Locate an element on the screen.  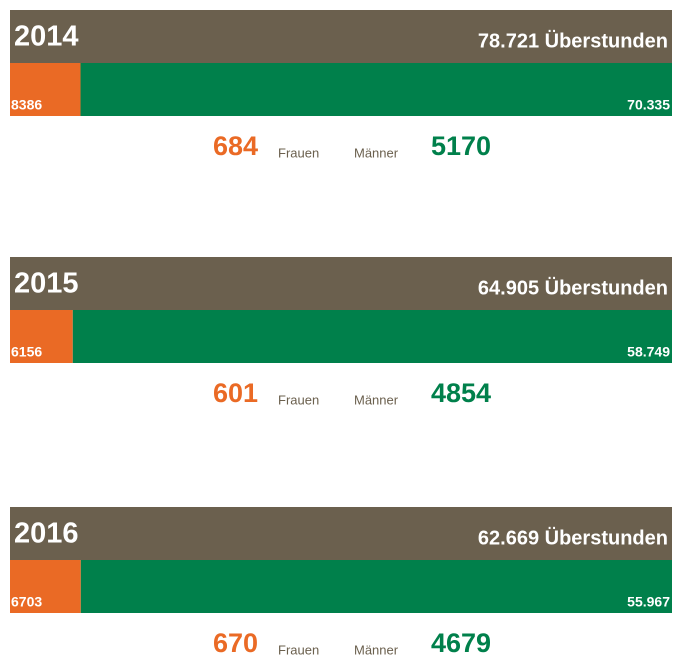
value-label: 8386 is located at coordinates (26, 105).